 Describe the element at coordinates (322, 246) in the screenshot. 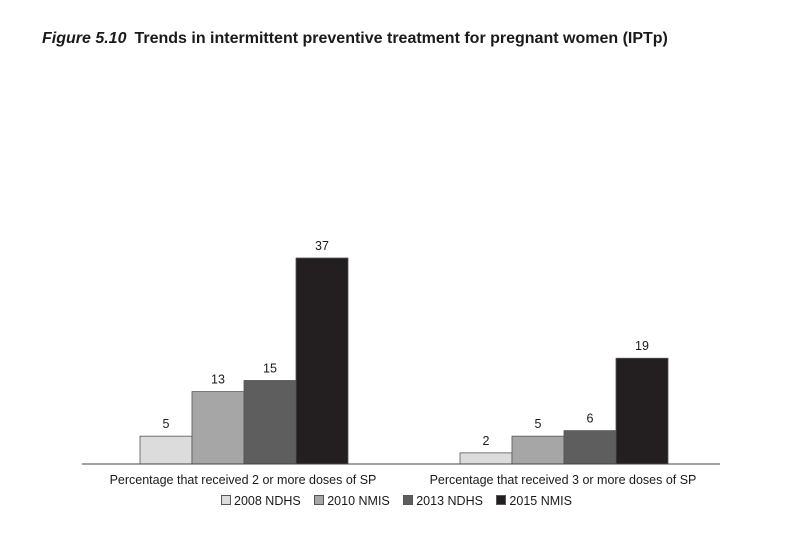

I see `data-label: 37` at that location.